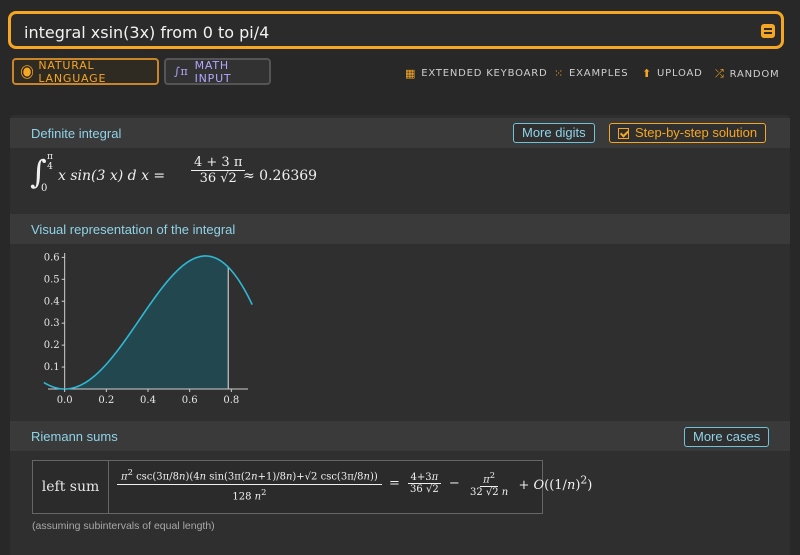 The image size is (800, 555). Describe the element at coordinates (133, 229) in the screenshot. I see `pod-title: Visual representation of the integral` at that location.